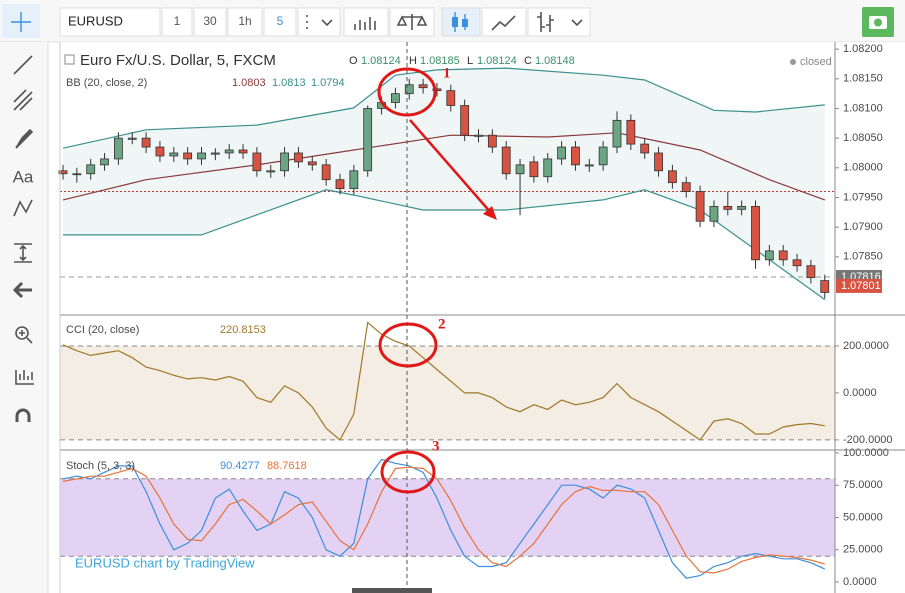 This screenshot has width=905, height=593. I want to click on ruler-tool, so click(24, 377).